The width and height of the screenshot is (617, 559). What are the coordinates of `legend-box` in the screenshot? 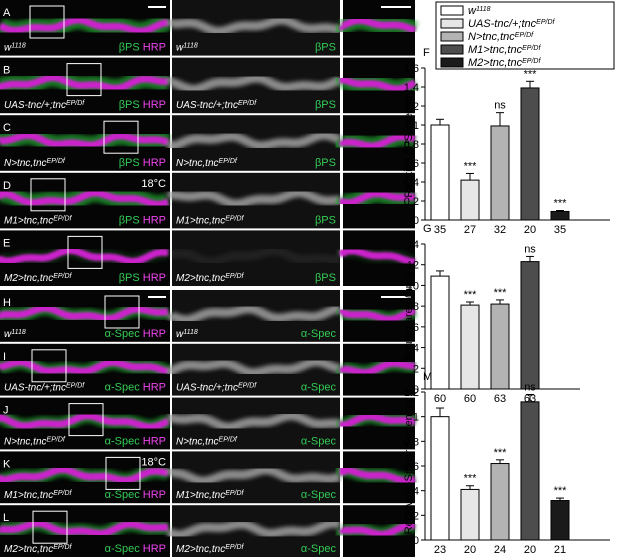 It's located at (525, 35).